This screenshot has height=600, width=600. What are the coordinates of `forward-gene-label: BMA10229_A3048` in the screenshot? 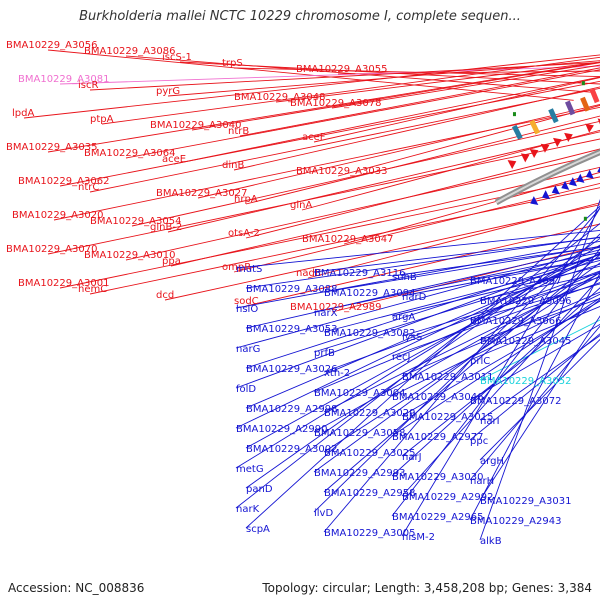 It's located at (279, 97).